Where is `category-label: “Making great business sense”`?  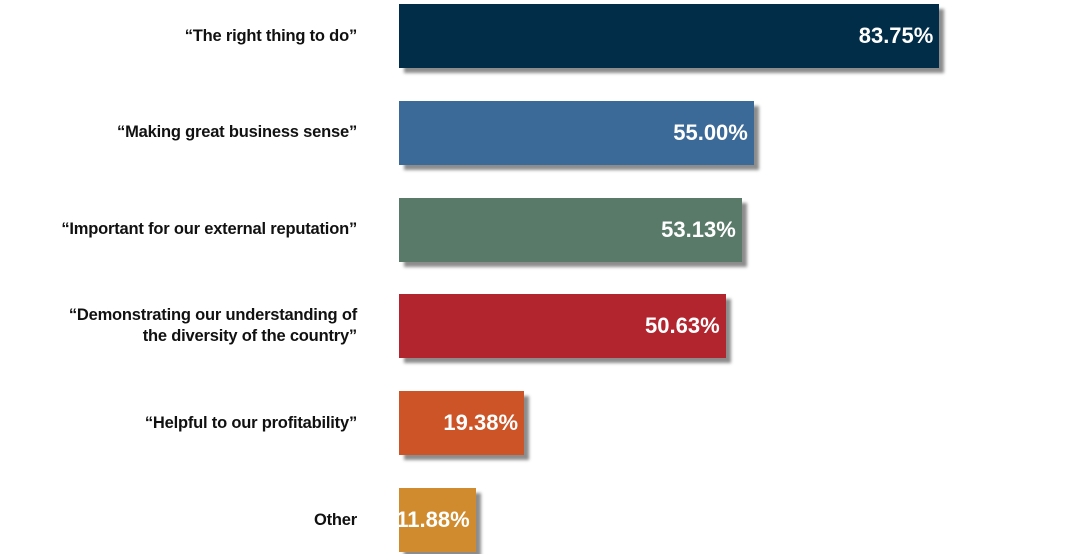
category-label: “Making great business sense” is located at coordinates (237, 132).